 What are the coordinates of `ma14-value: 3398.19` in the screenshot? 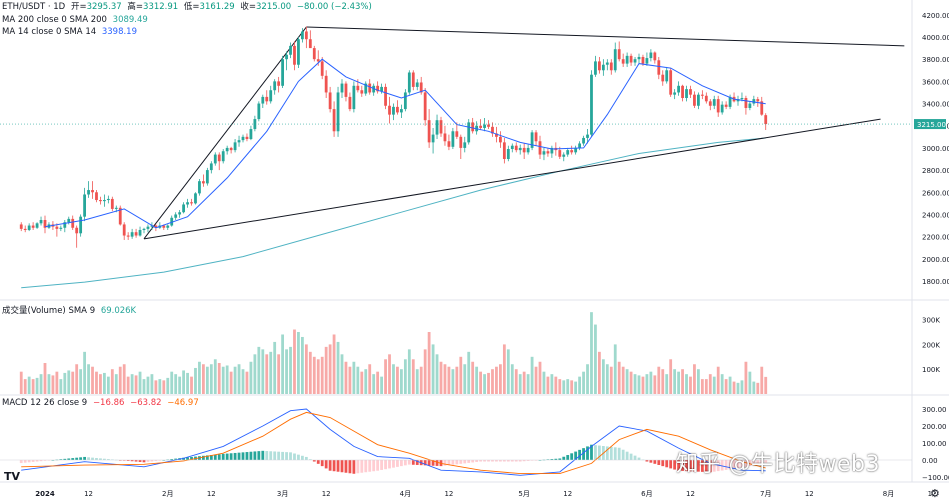 It's located at (119, 32).